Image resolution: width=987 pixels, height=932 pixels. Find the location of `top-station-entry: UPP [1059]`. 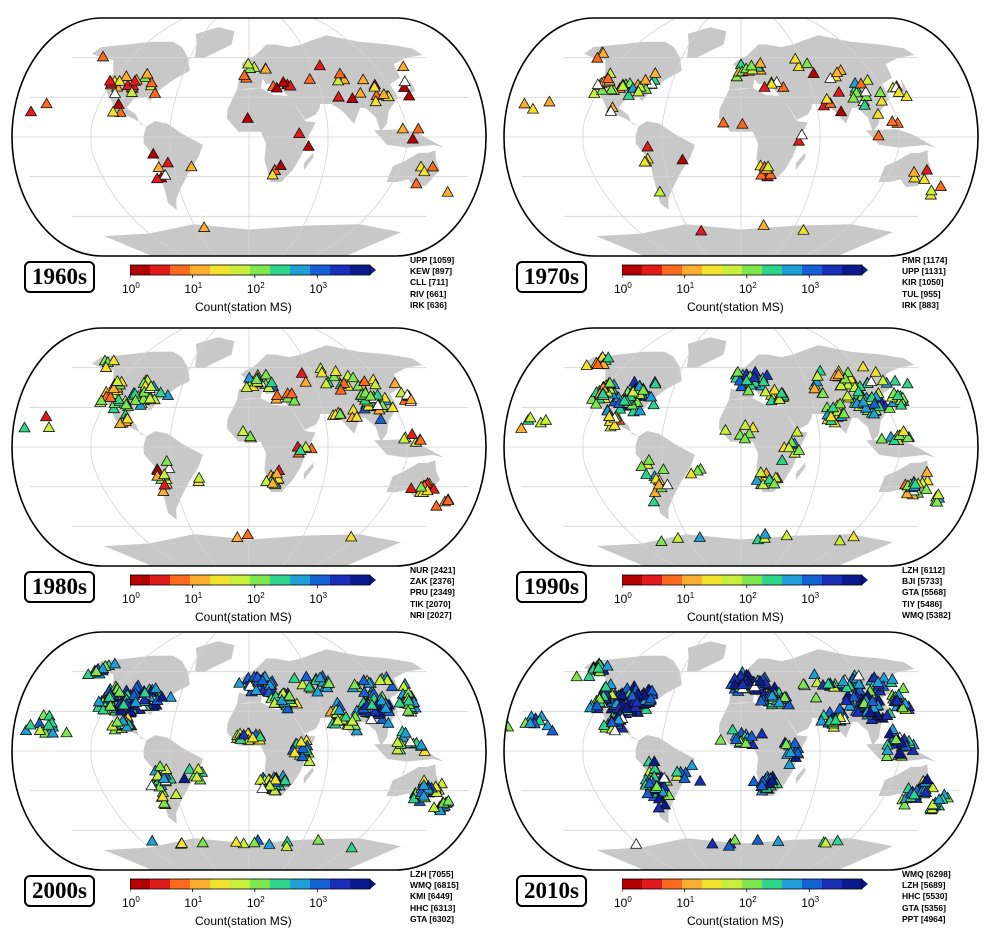

top-station-entry: UPP [1059] is located at coordinates (432, 260).